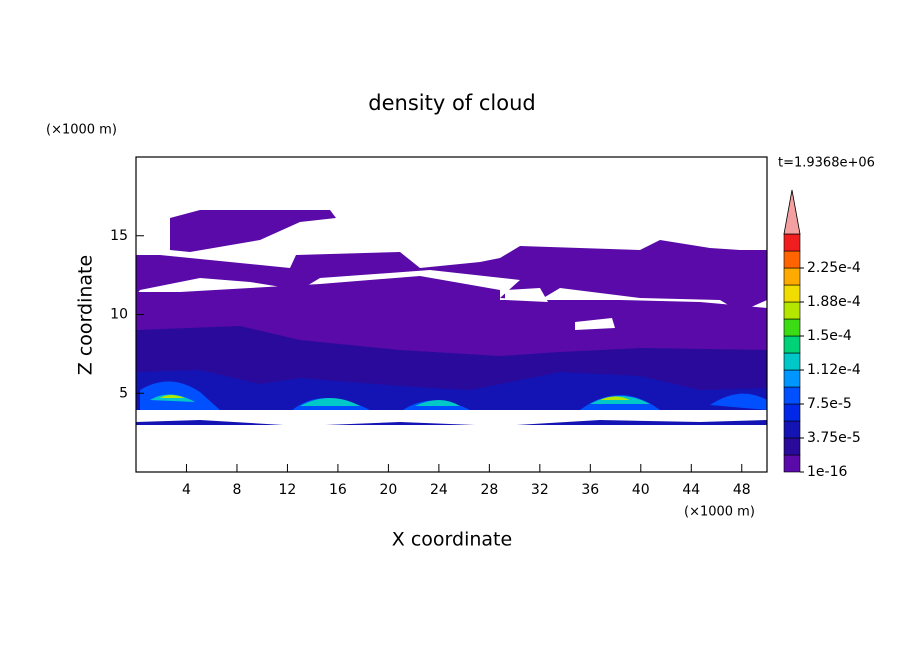 This screenshot has width=904, height=654. Describe the element at coordinates (119, 236) in the screenshot. I see `y-tick-label: 15` at that location.